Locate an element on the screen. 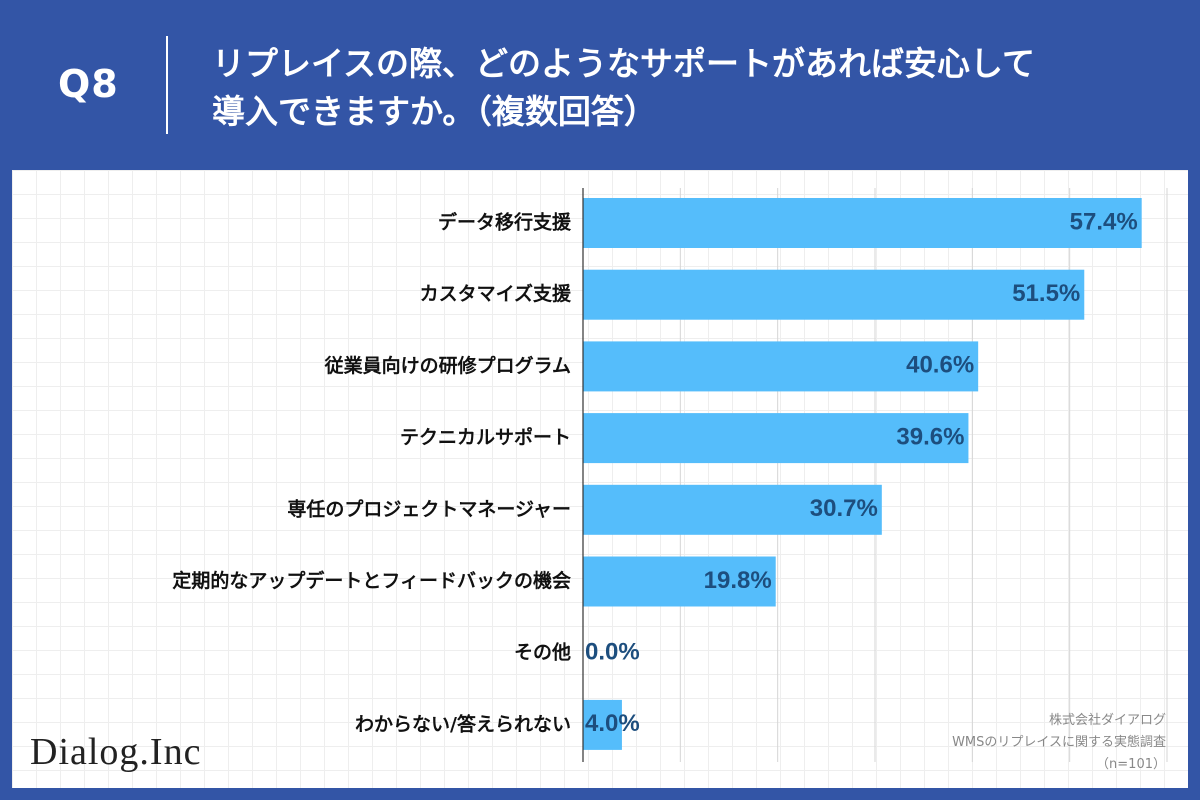 Image resolution: width=1200 pixels, height=800 pixels. question-title-line-2: 導入できますか。（複数回答） is located at coordinates (434, 111).